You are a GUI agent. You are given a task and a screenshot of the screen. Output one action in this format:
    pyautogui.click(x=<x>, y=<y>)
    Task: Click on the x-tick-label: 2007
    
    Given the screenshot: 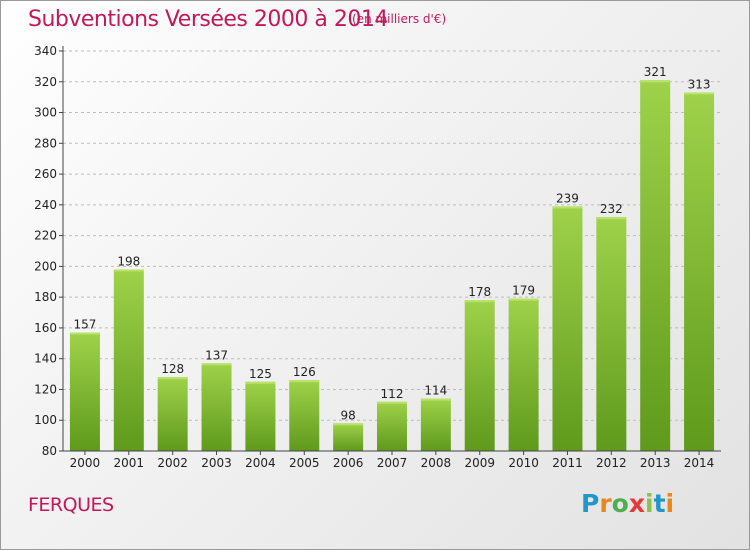 What is the action you would take?
    pyautogui.click(x=392, y=463)
    